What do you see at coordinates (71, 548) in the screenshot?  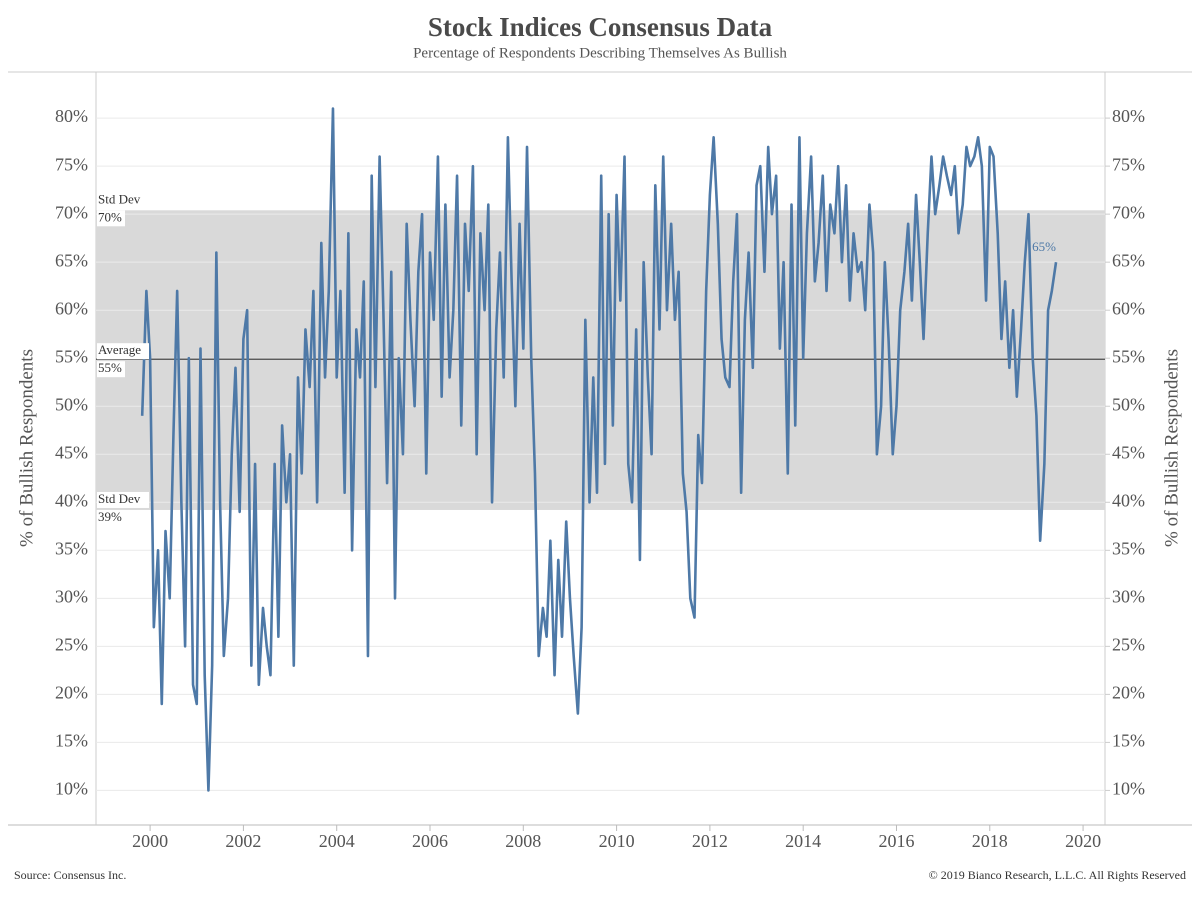 I see `y-tick-label: 35%` at bounding box center [71, 548].